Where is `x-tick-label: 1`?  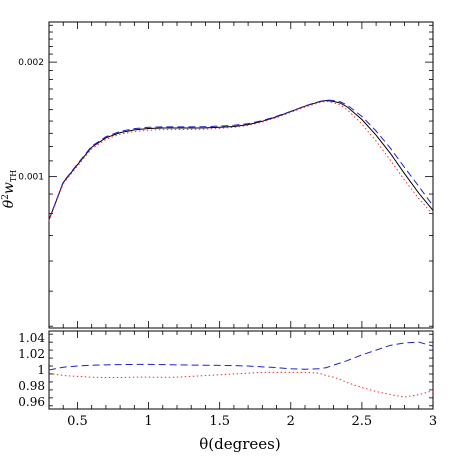
x-tick-label: 1 is located at coordinates (148, 421).